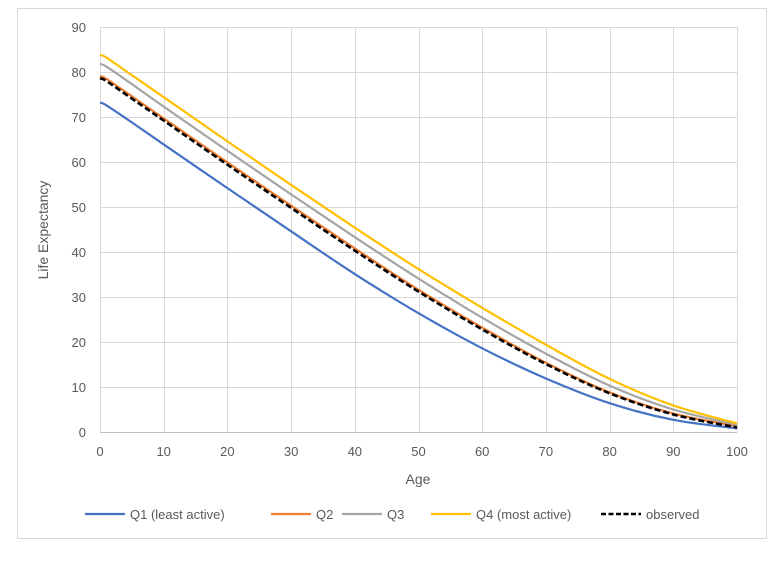 The width and height of the screenshot is (778, 567). What do you see at coordinates (79, 297) in the screenshot?
I see `y-tick-label: 30` at bounding box center [79, 297].